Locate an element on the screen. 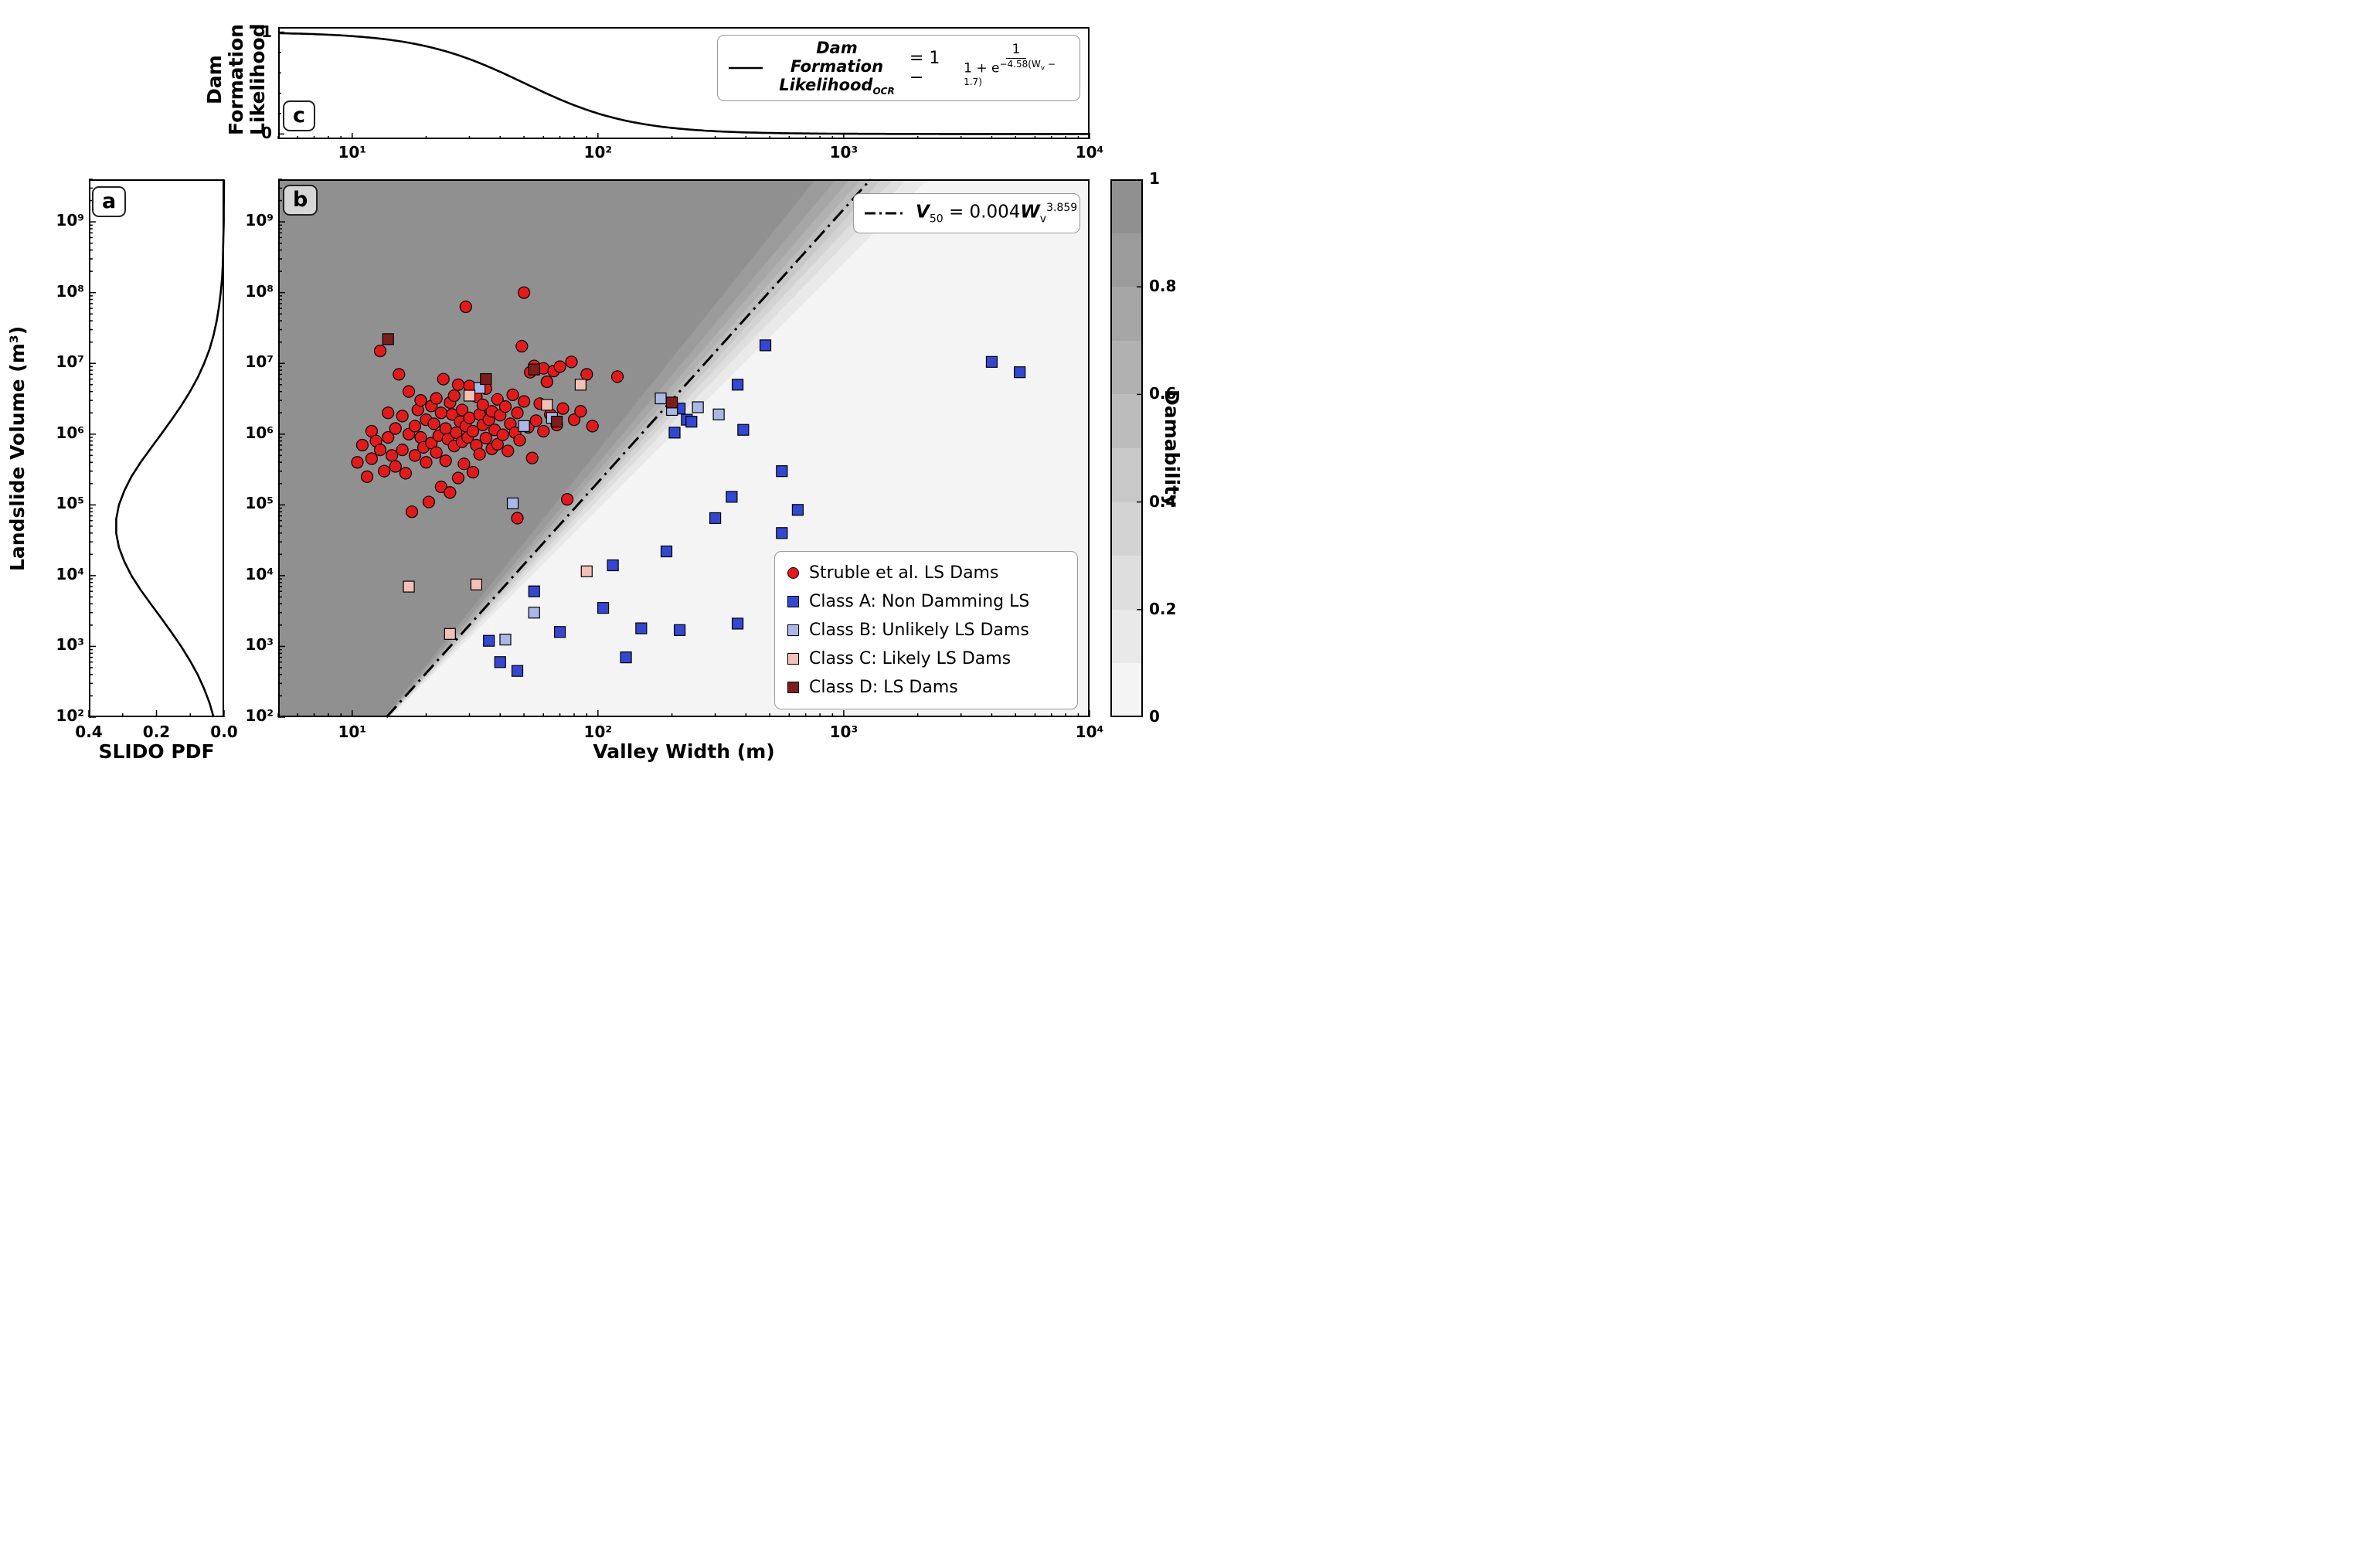  colorbar-tick-label: 0.4 is located at coordinates (1163, 501).